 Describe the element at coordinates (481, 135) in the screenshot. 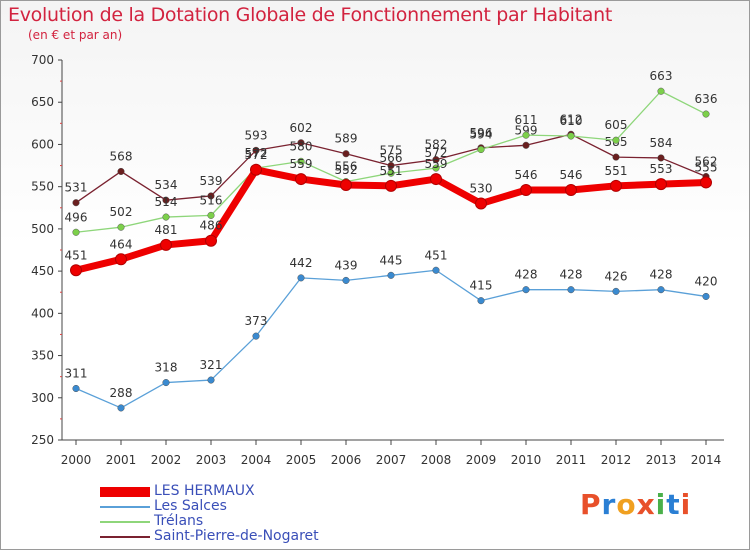

I see `data-label: 594` at that location.